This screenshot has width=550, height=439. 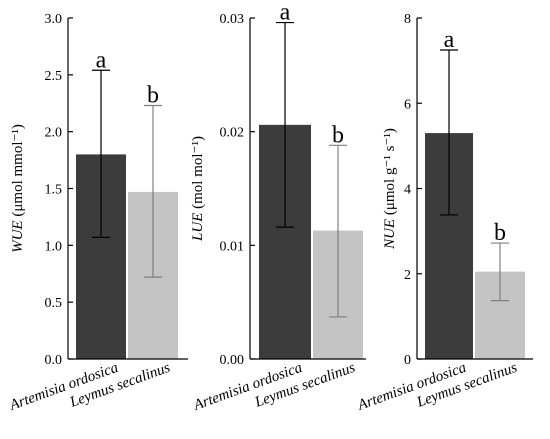 I want to click on y-tick-label: 0.0, so click(x=54, y=360).